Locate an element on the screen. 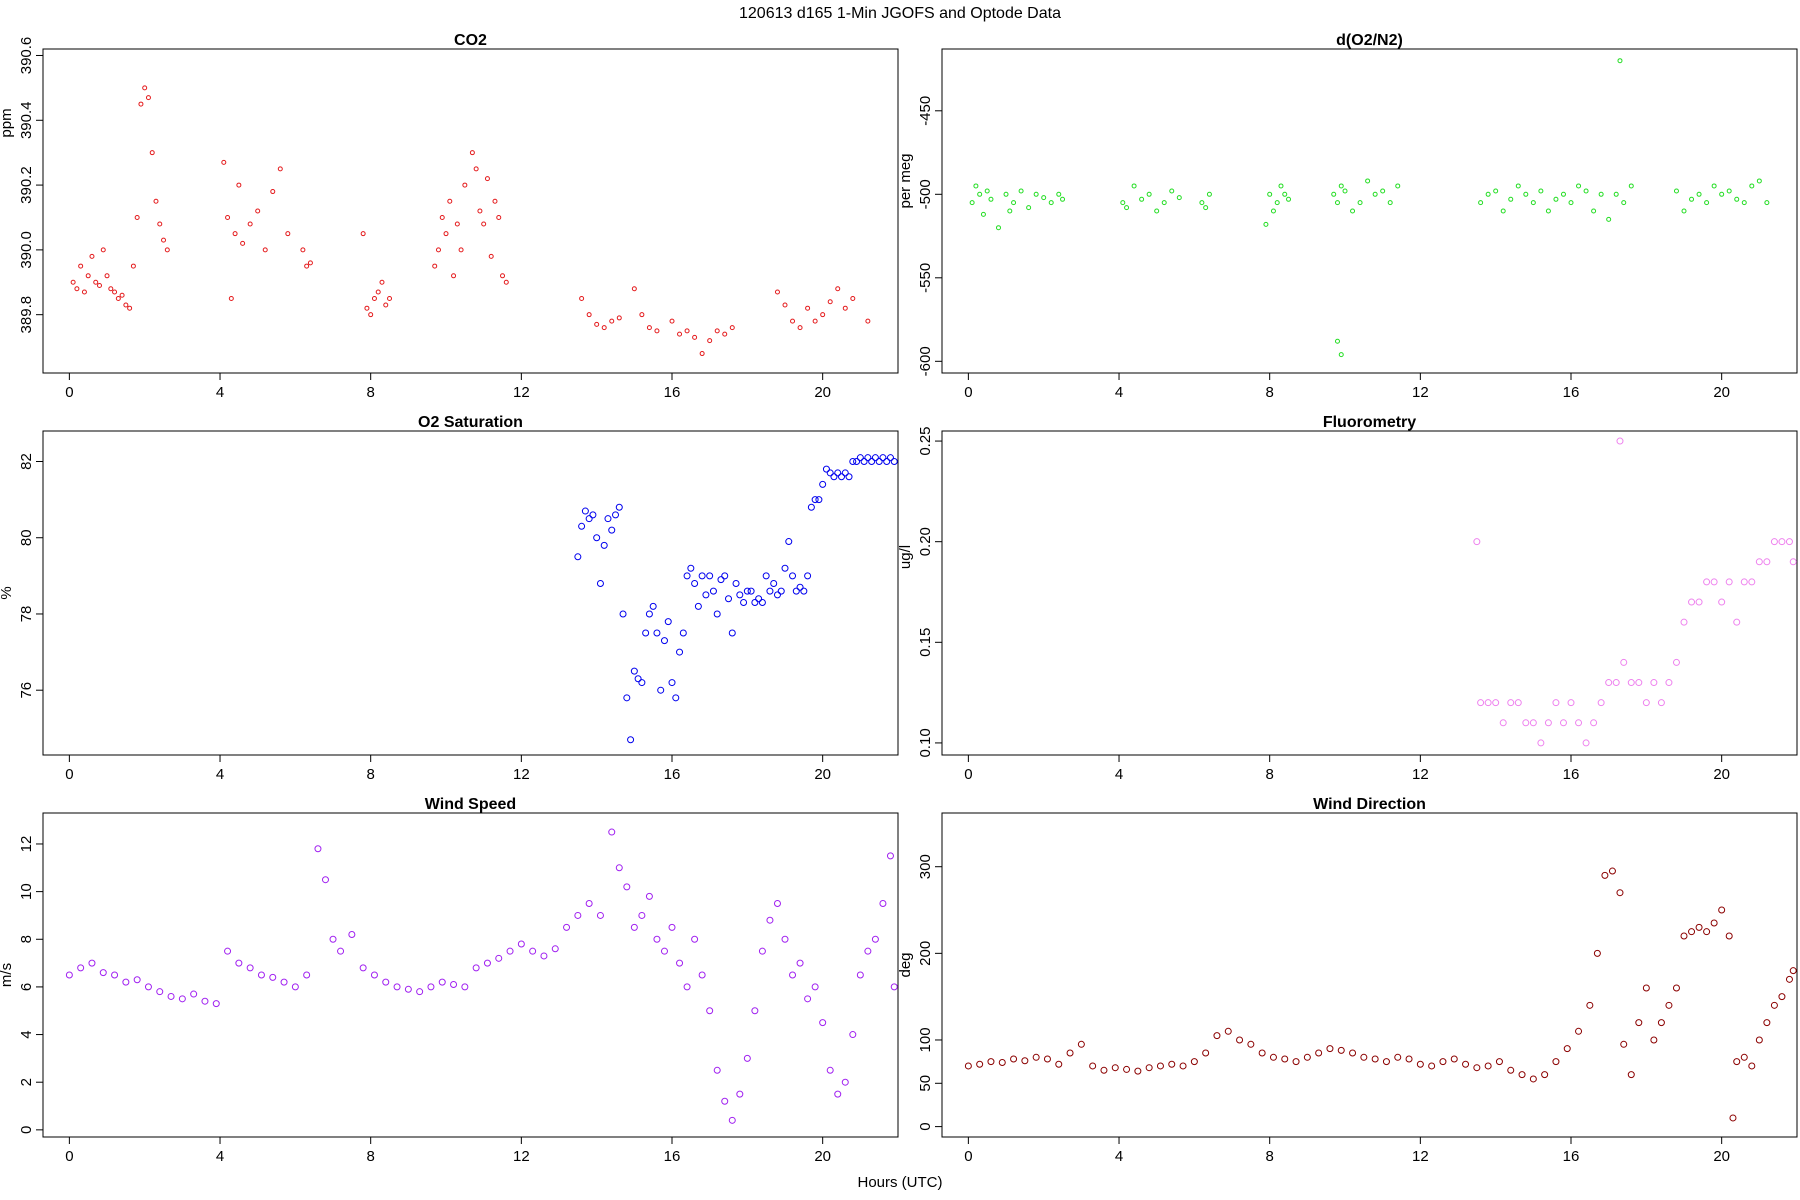 The image size is (1800, 1200). fluorometry-points is located at coordinates (1635, 592).